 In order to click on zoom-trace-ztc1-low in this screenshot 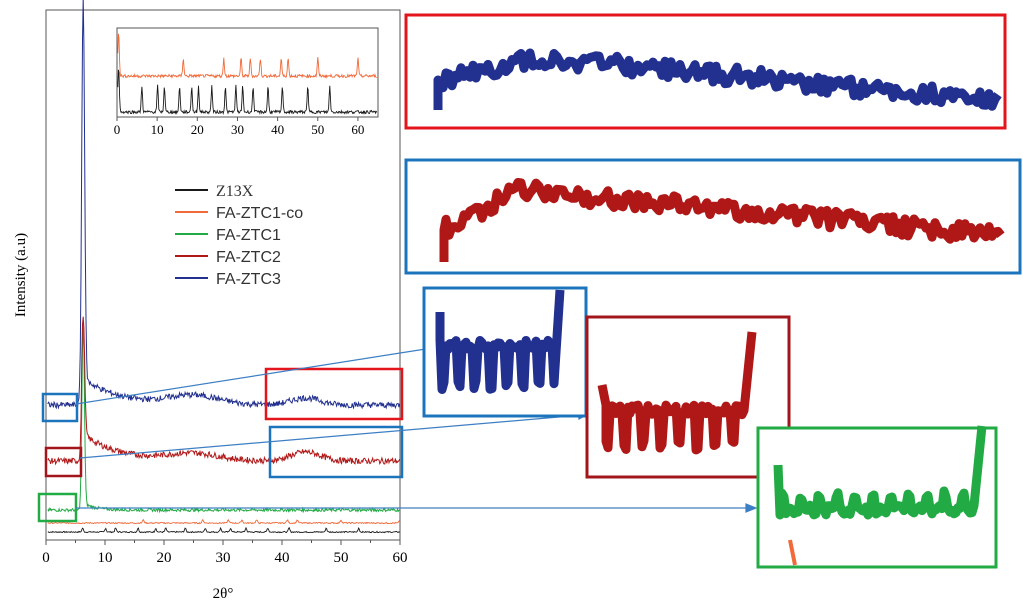, I will do `click(880, 495)`.